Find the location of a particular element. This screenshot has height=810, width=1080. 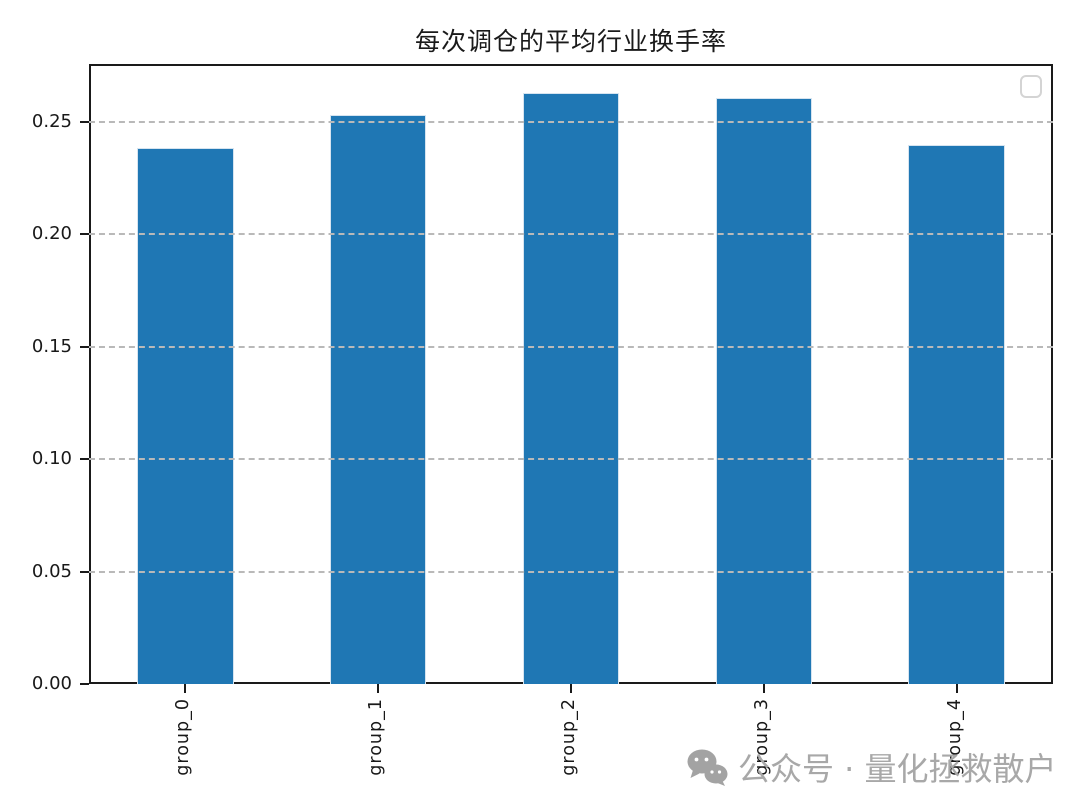

x-tick-label: group_2 is located at coordinates (569, 737).